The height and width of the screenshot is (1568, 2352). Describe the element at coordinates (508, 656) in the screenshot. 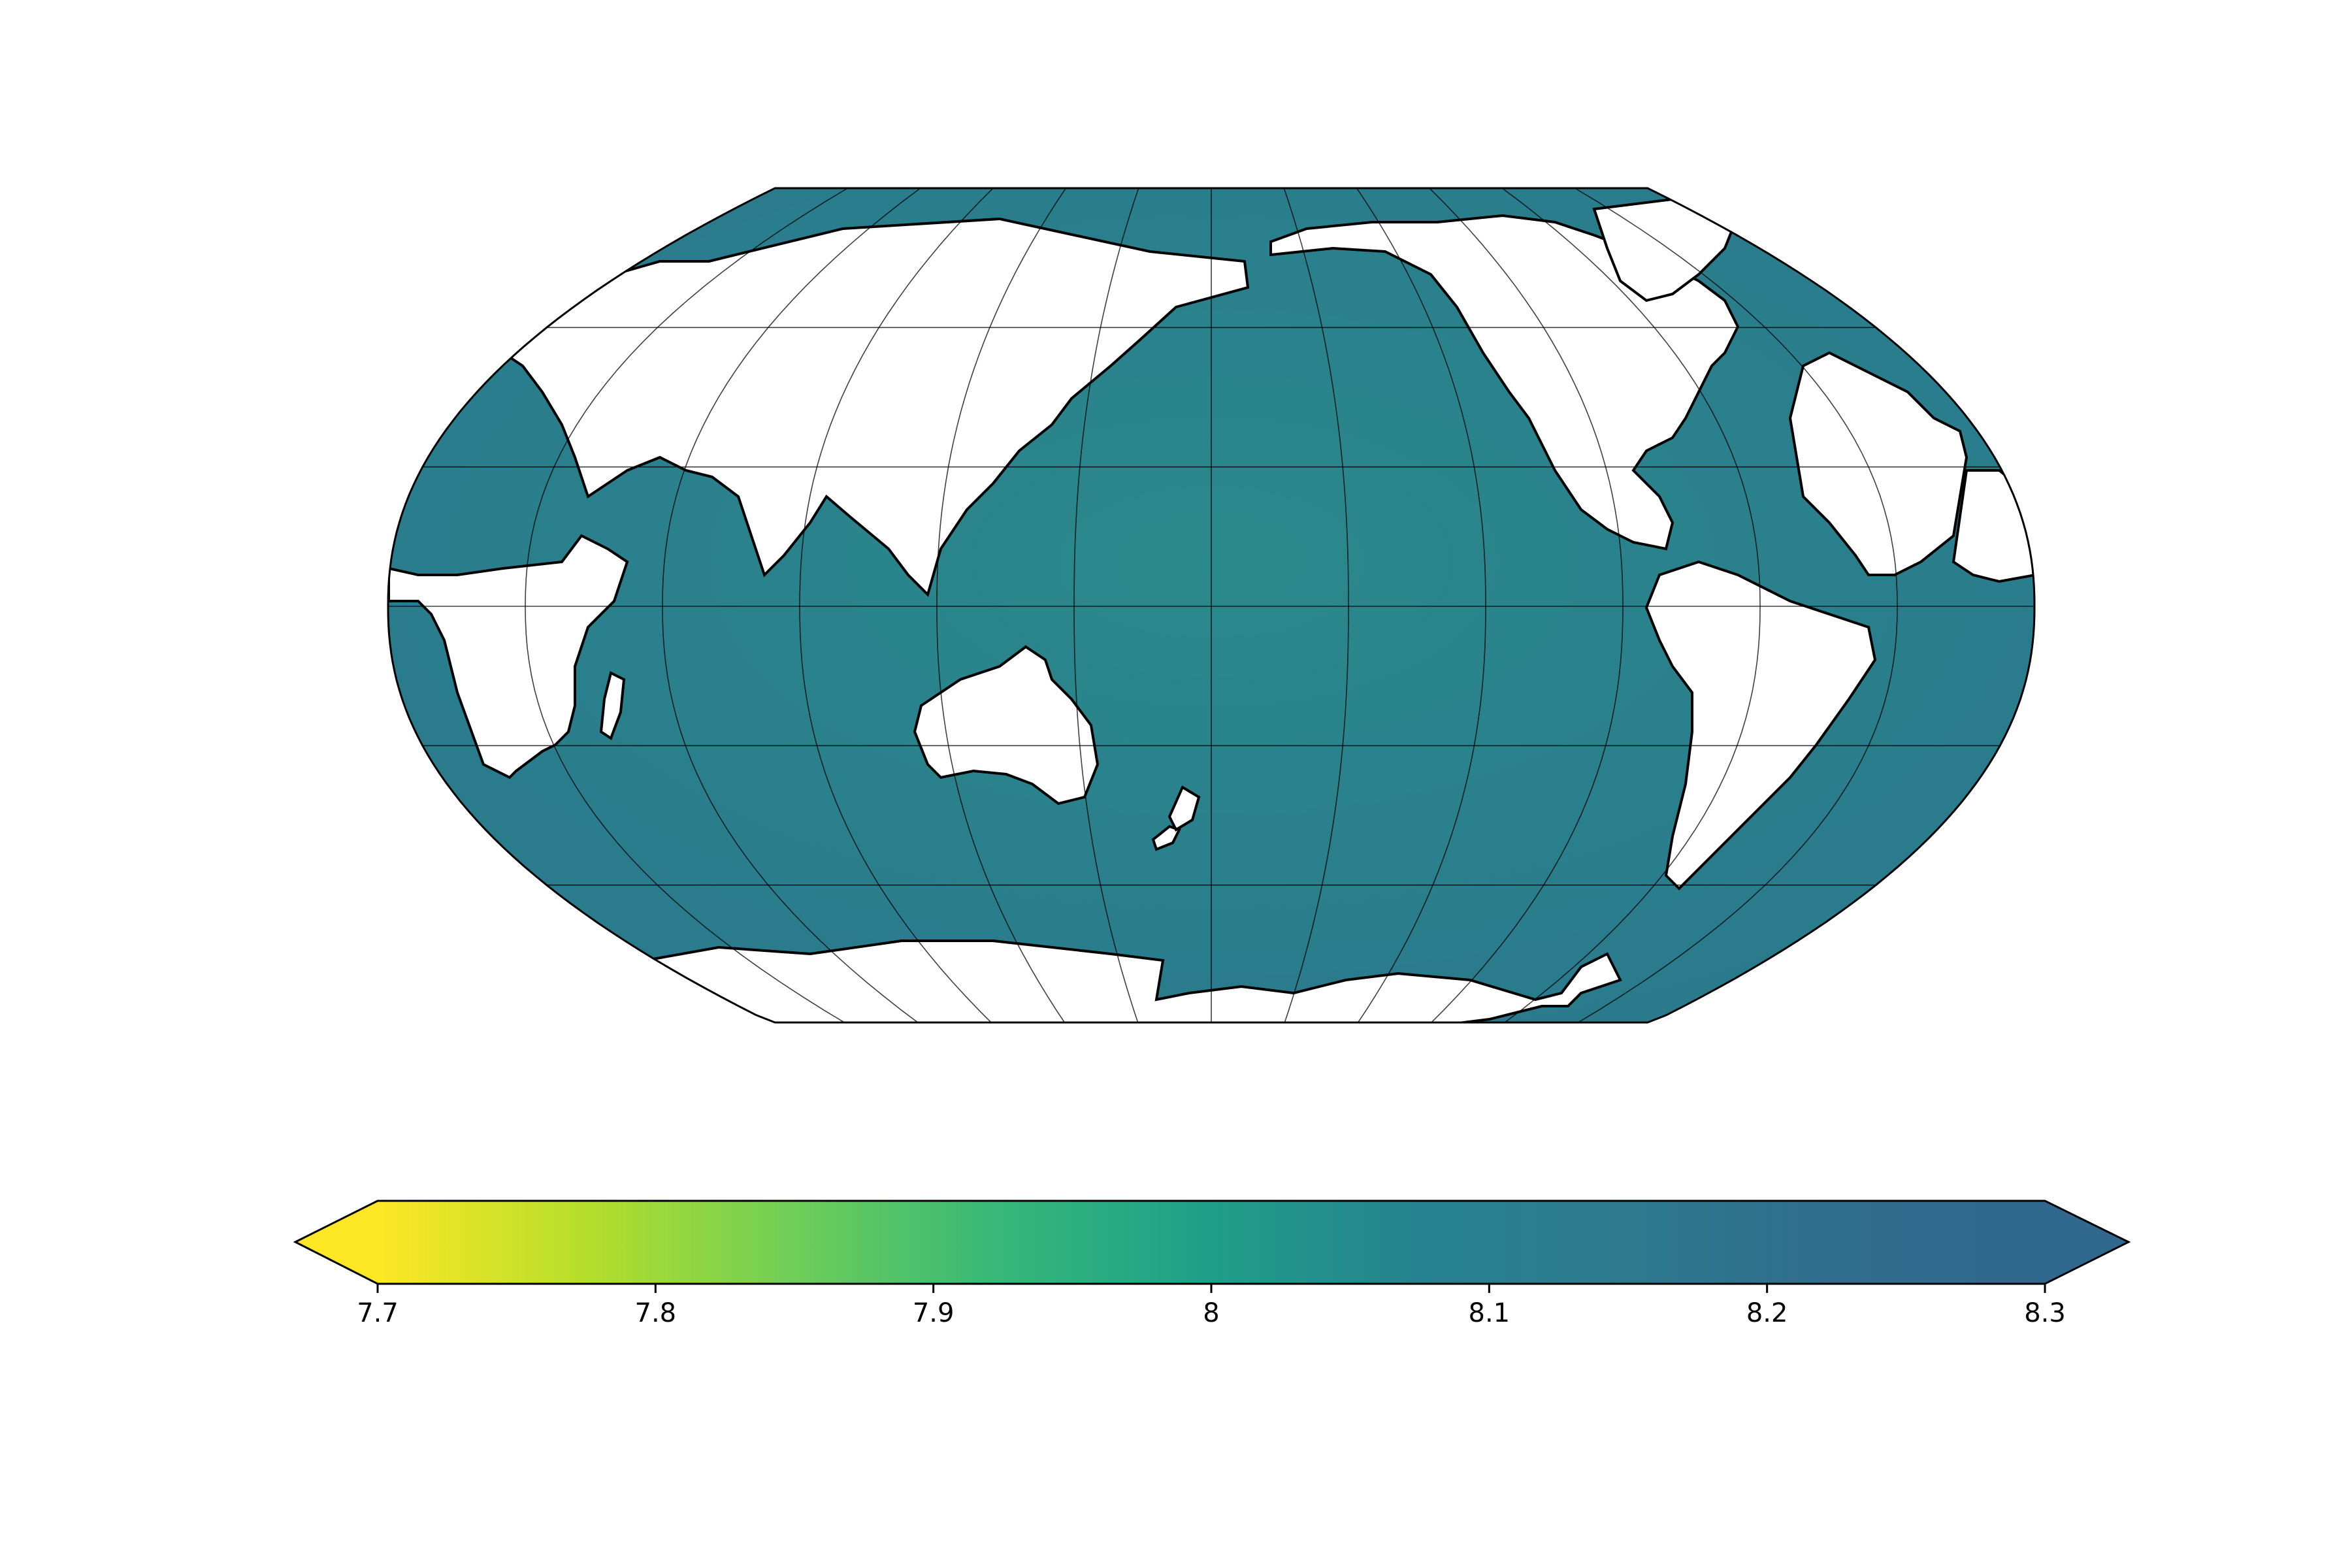

I see `land-africa` at that location.